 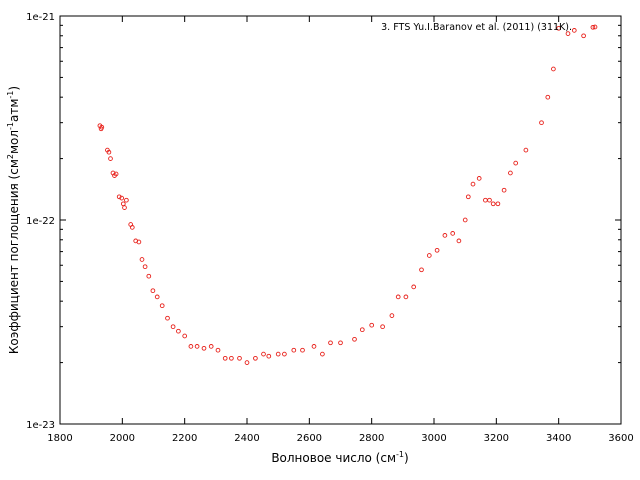 I want to click on x-tick-label: 3200, so click(x=496, y=438).